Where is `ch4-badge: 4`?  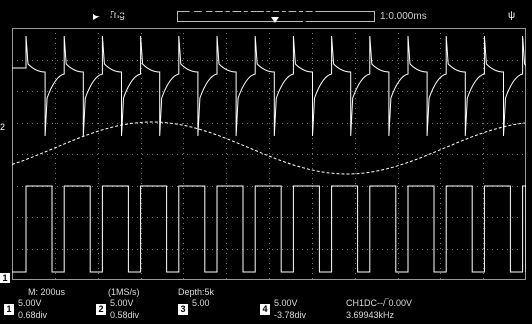
ch4-badge: 4 is located at coordinates (265, 309).